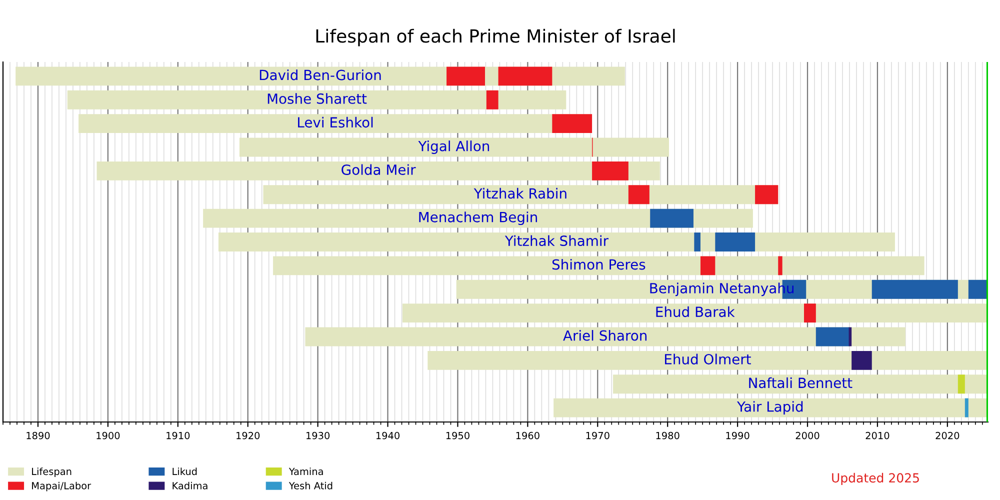  Describe the element at coordinates (178, 436) in the screenshot. I see `x-tick-label: 1910` at that location.